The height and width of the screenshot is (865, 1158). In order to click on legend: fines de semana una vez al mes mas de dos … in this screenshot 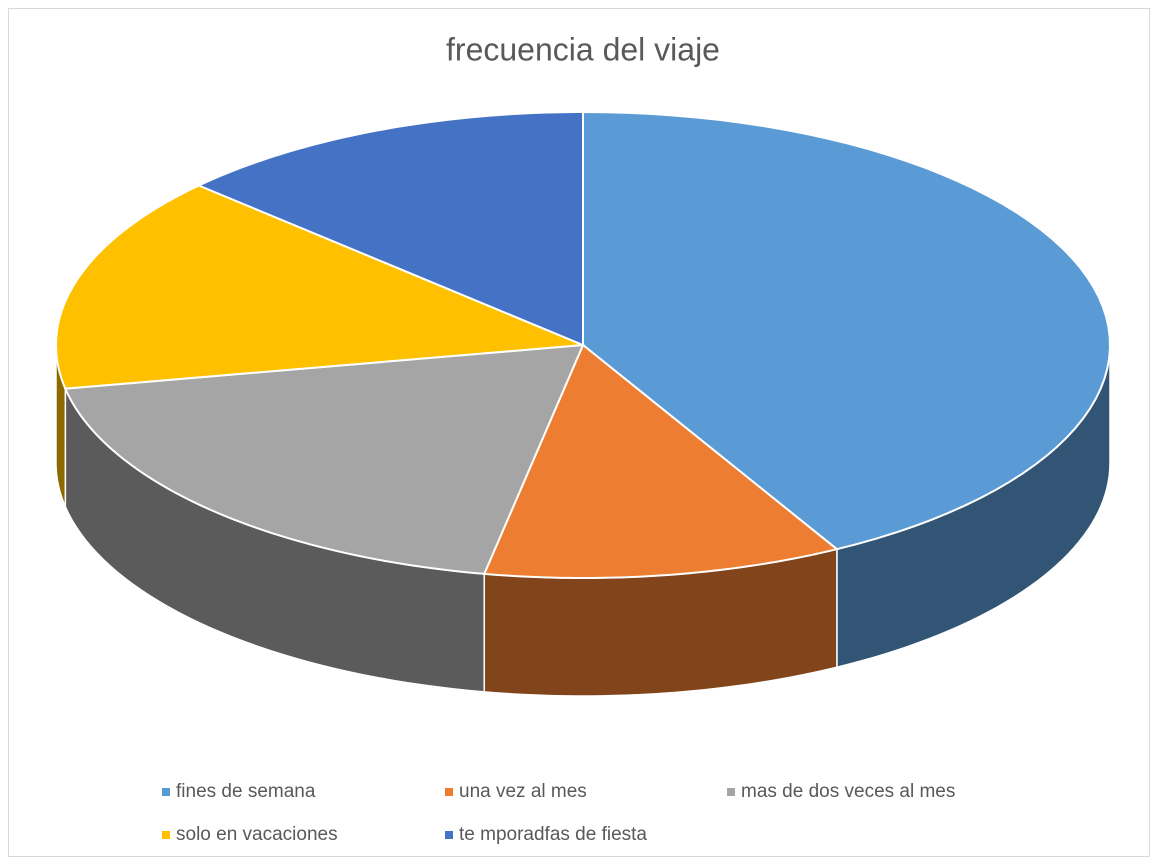, I will do `click(558, 813)`.